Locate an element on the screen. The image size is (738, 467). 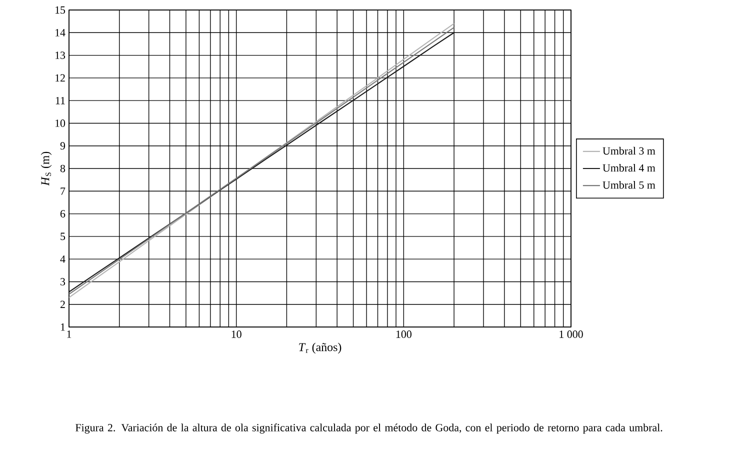
legend-label: Umbral 3 m is located at coordinates (629, 150).